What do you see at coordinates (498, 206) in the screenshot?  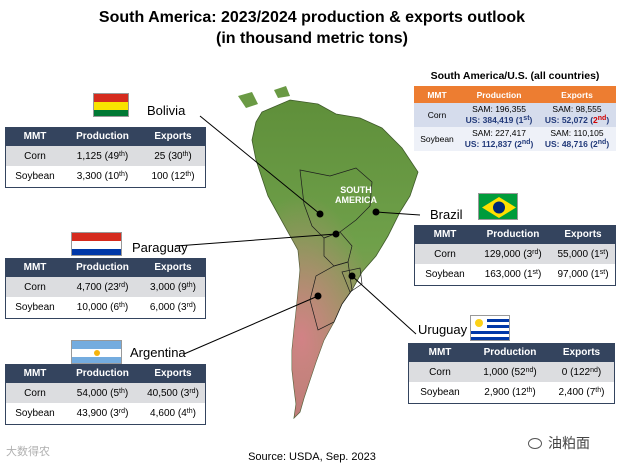 I see `brazil-flag-icon` at bounding box center [498, 206].